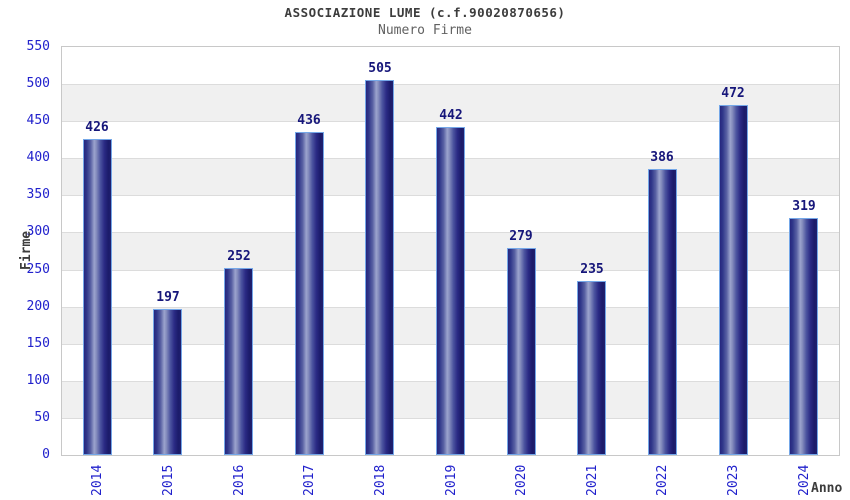 The width and height of the screenshot is (850, 500). What do you see at coordinates (309, 120) in the screenshot?
I see `bar-value-label: 436` at bounding box center [309, 120].